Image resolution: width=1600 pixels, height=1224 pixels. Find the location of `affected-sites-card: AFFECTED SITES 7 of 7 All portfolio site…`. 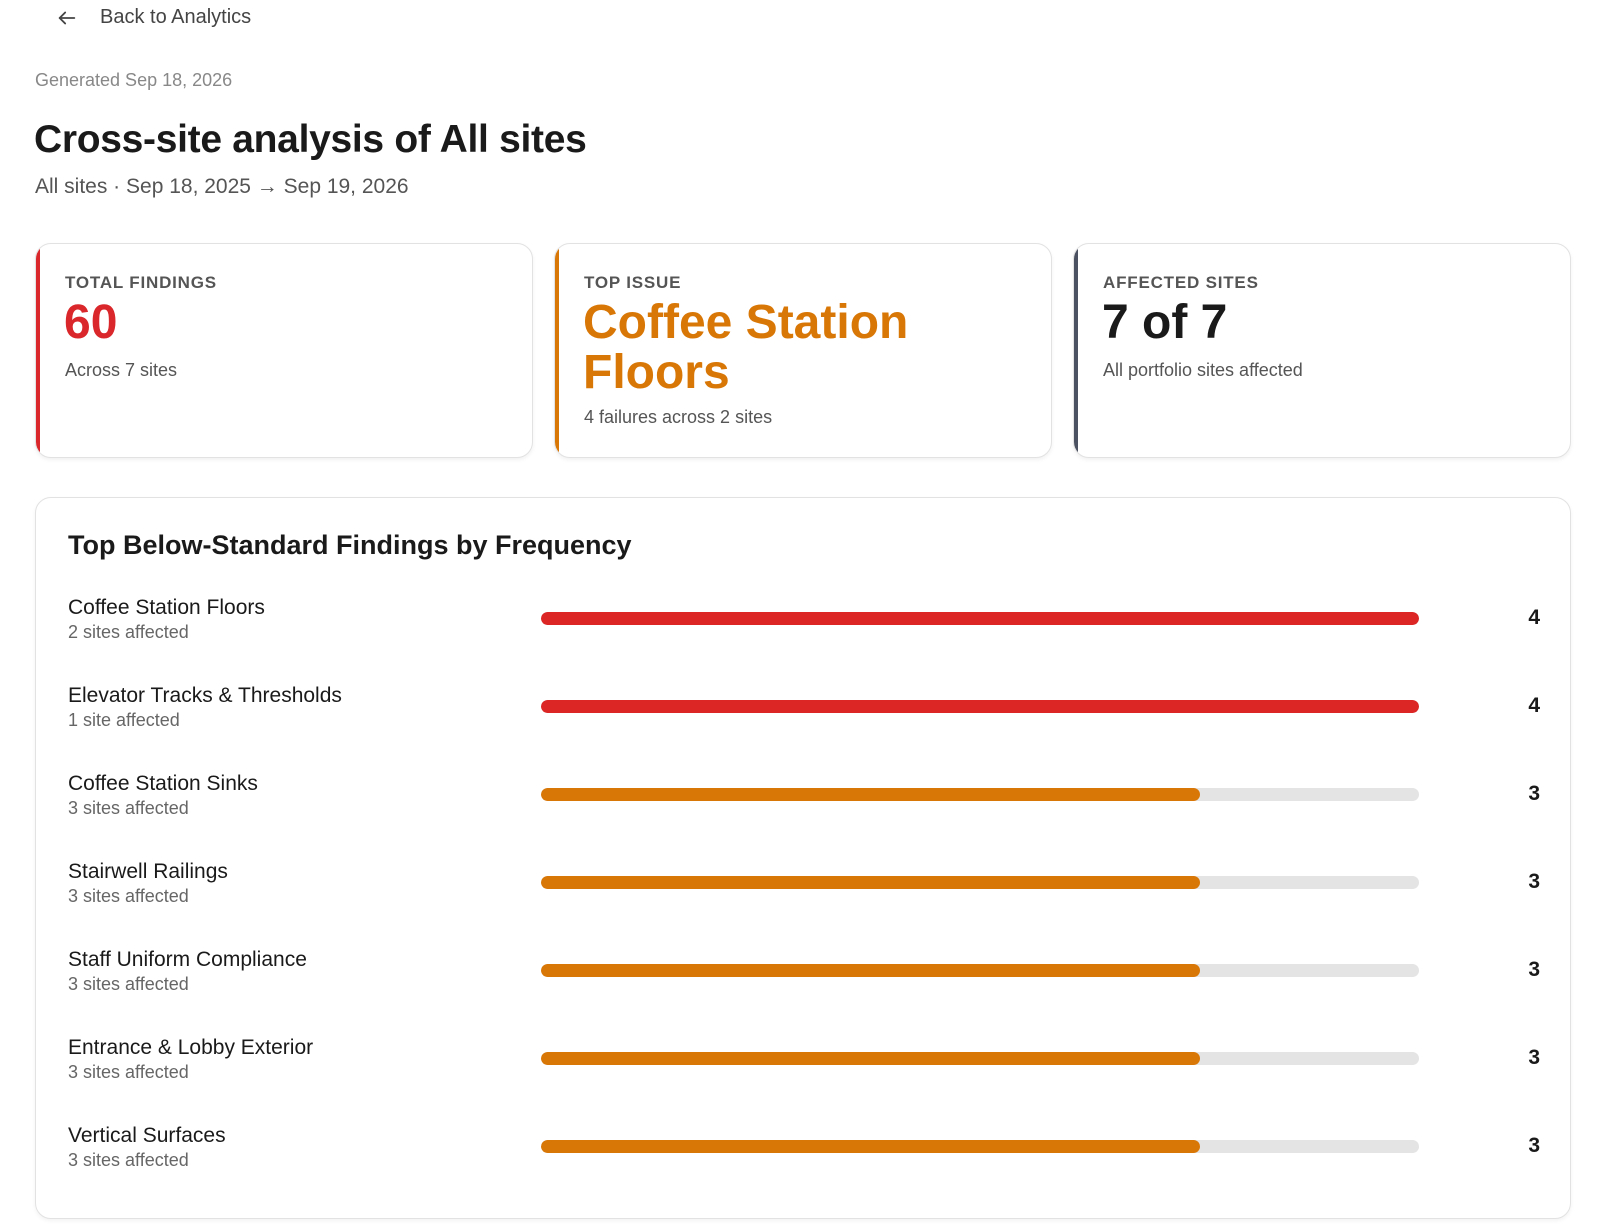

affected-sites-card: AFFECTED SITES 7 of 7 All portfolio site… is located at coordinates (1322, 350).